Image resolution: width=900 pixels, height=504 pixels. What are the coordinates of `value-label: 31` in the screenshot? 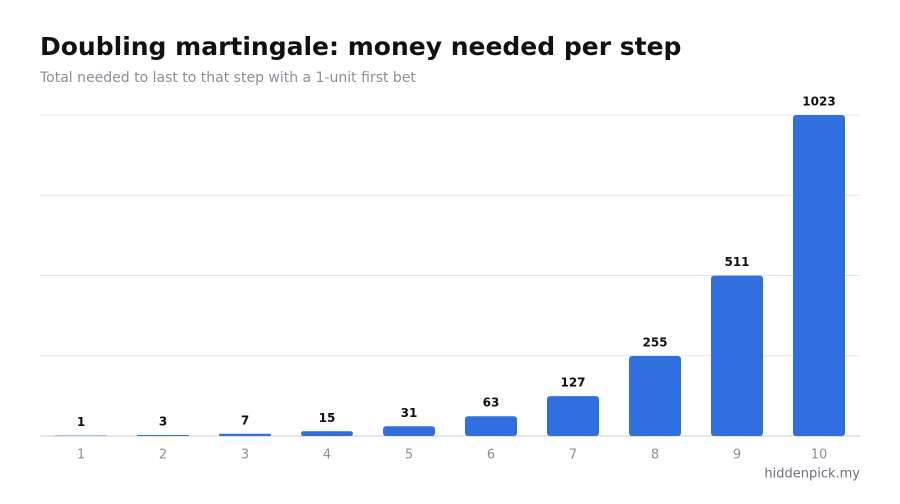 It's located at (409, 413).